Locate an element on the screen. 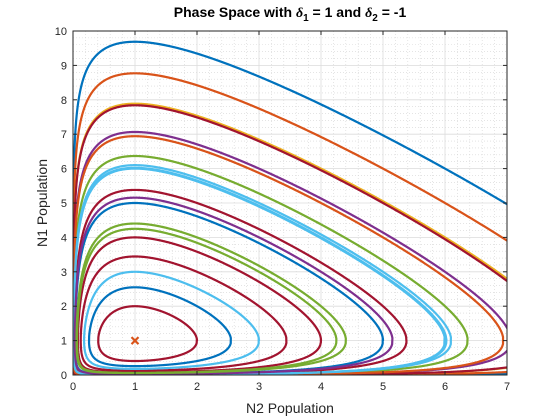 Image resolution: width=560 pixels, height=420 pixels. y-tick-label: 9 is located at coordinates (64, 66).